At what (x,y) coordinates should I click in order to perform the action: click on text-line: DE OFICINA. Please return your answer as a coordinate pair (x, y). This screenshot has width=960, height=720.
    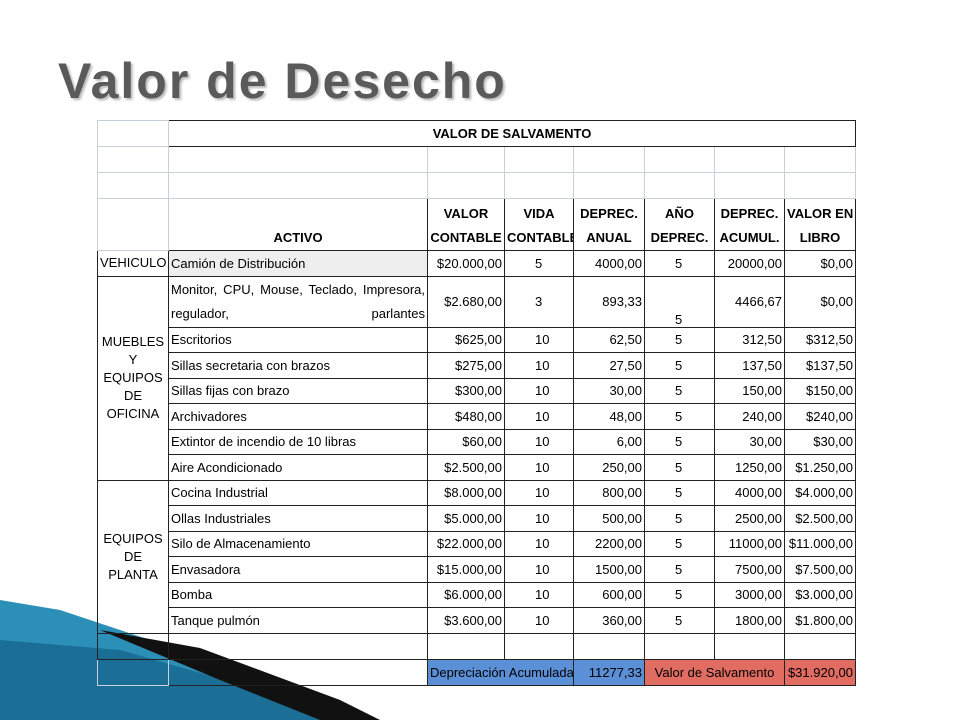
    Looking at the image, I should click on (133, 404).